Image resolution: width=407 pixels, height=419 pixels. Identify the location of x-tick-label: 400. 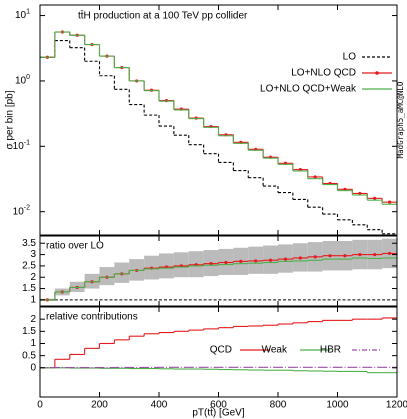
(159, 405).